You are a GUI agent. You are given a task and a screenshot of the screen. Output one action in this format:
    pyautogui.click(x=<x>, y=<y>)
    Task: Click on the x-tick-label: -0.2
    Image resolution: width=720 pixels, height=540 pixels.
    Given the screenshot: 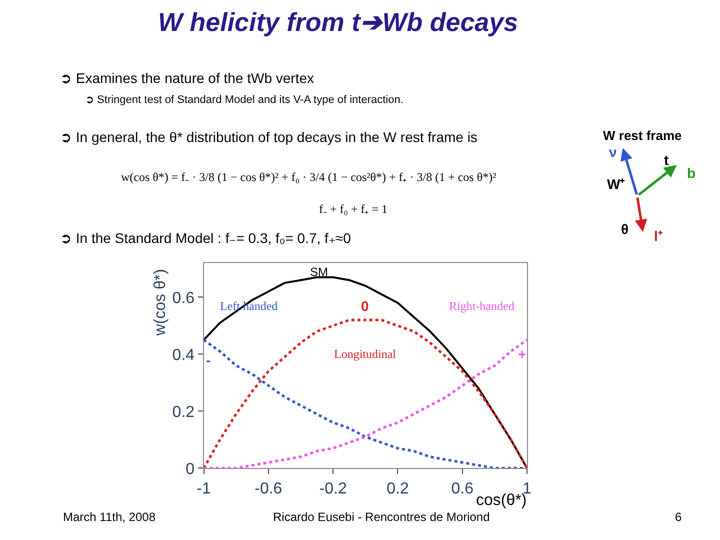 What is the action you would take?
    pyautogui.click(x=333, y=489)
    